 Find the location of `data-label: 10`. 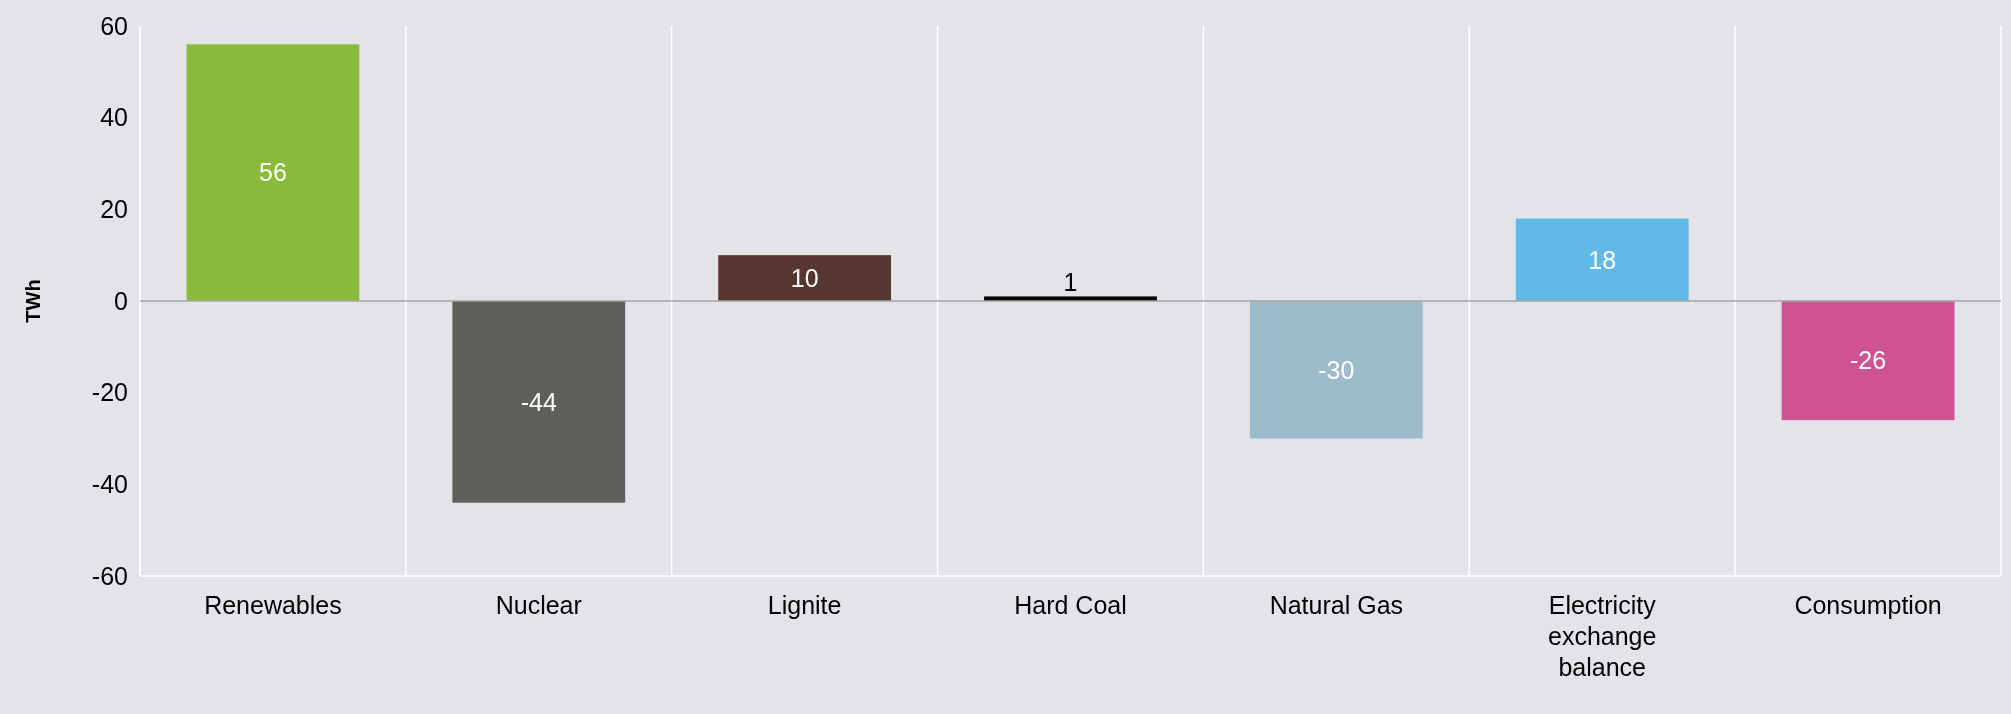

data-label: 10 is located at coordinates (804, 277).